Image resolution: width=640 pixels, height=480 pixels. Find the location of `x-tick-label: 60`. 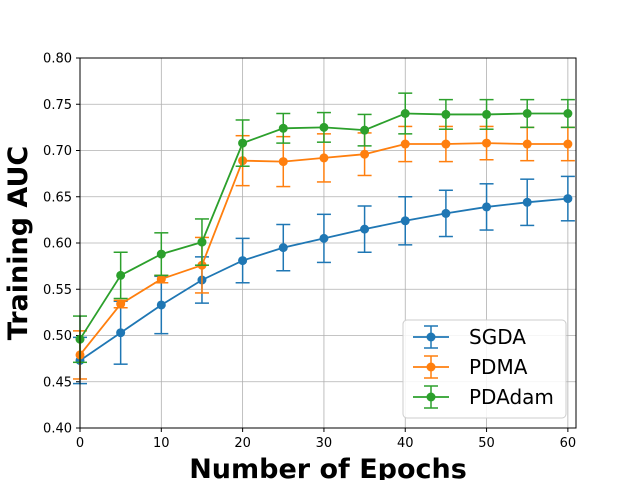

x-tick-label: 60 is located at coordinates (568, 443).